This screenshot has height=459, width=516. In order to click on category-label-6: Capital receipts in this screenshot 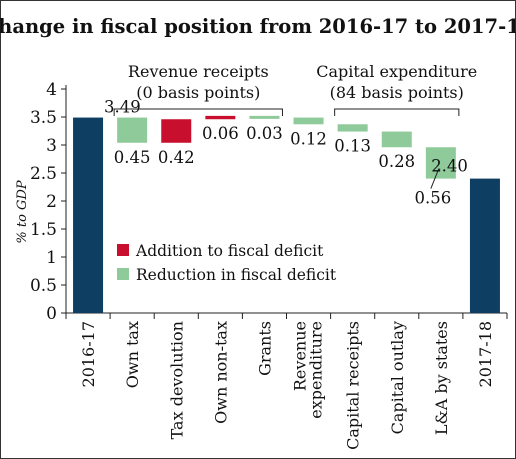, I will do `click(353, 385)`.